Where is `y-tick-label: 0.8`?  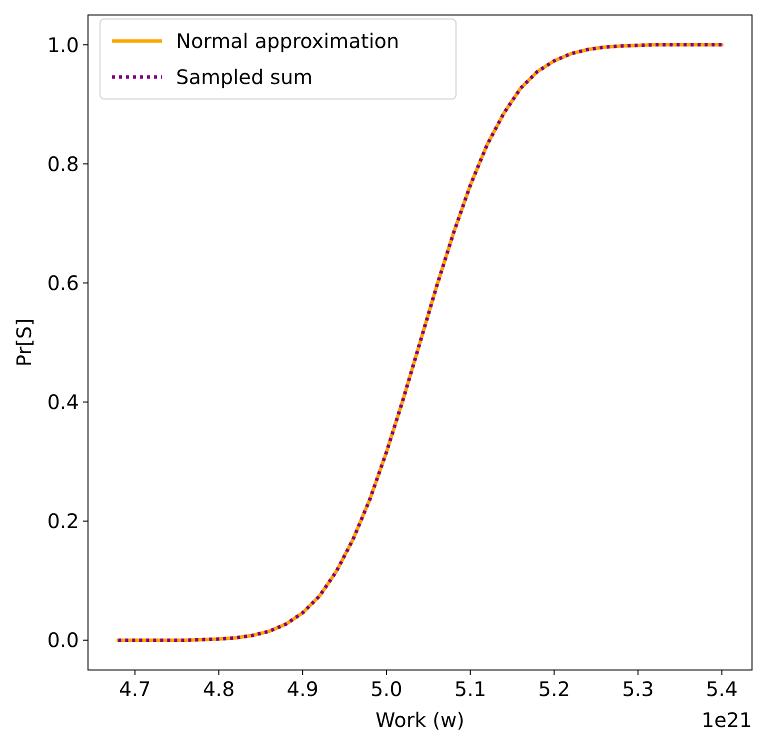
y-tick-label: 0.8 is located at coordinates (63, 164).